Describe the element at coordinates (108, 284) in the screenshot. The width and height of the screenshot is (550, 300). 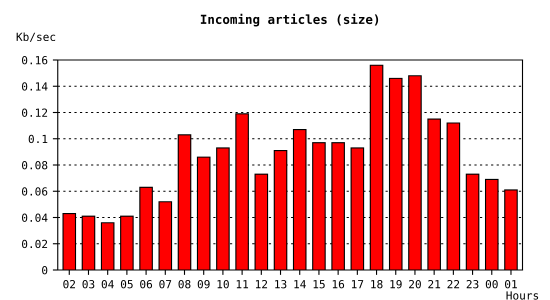
I see `x-tick-label: 04` at that location.